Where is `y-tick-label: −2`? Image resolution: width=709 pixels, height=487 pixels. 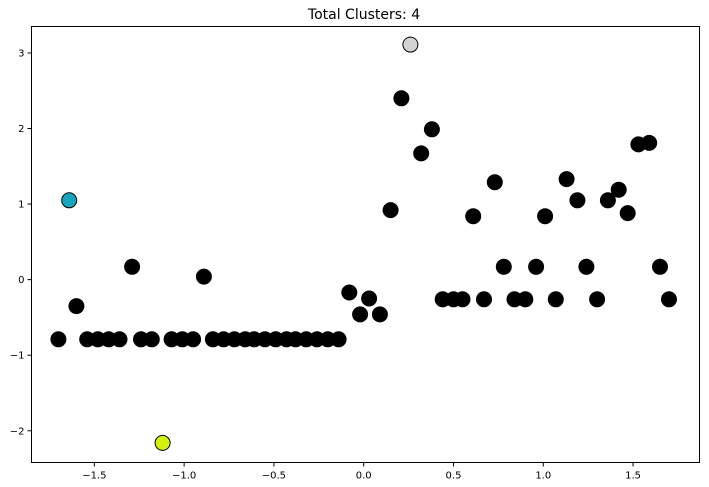
y-tick-label: −2 is located at coordinates (17, 431).